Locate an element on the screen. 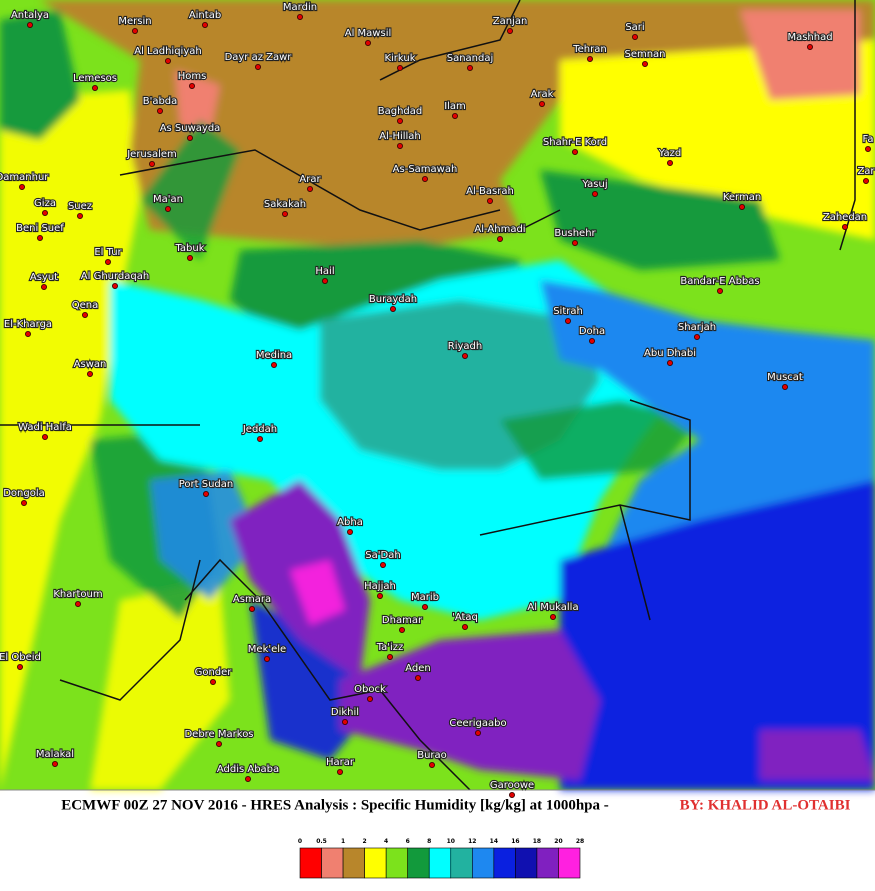 The height and width of the screenshot is (891, 875). city-label: Giza is located at coordinates (45, 203).